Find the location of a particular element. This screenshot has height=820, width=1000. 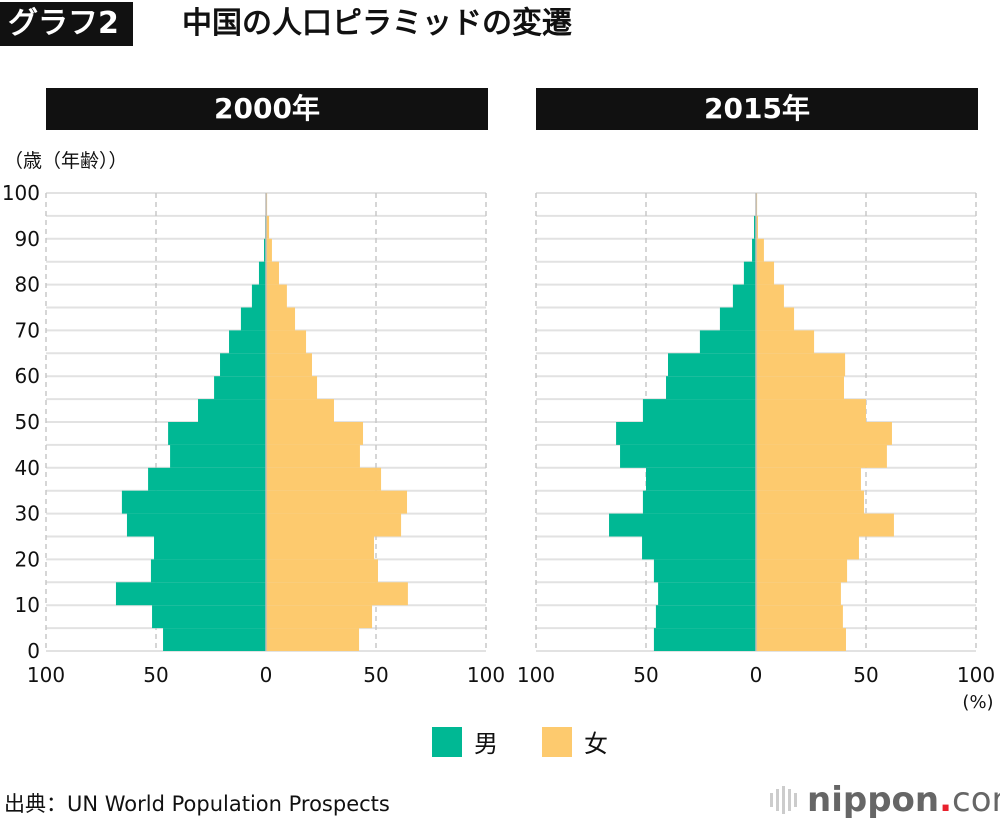

y-axis-label: （歳（年齢）） is located at coordinates (66, 161).